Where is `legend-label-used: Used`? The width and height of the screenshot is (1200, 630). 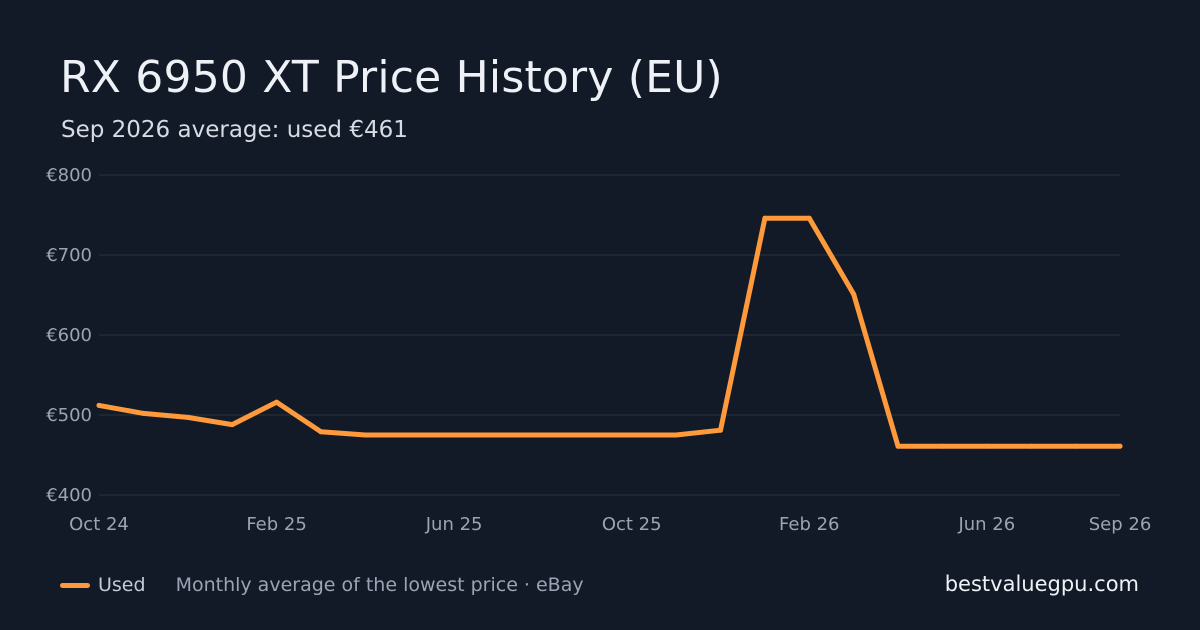 legend-label-used: Used is located at coordinates (122, 585).